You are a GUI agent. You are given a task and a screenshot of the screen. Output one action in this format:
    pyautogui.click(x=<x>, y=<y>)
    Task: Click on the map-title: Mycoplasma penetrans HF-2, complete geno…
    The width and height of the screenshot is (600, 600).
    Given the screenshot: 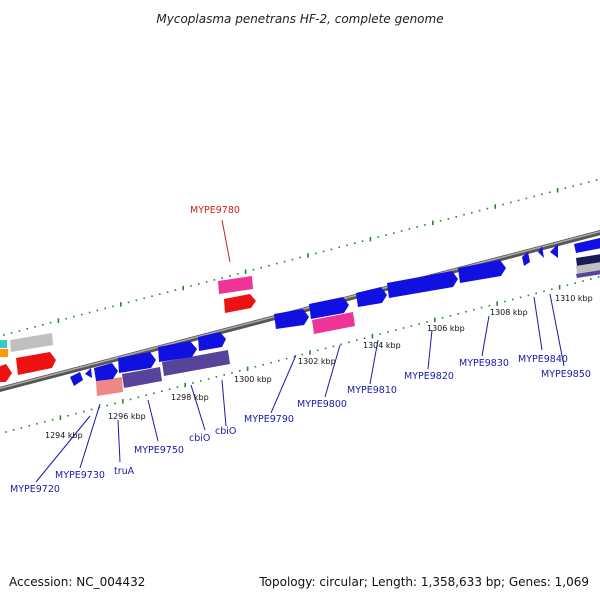 What is the action you would take?
    pyautogui.click(x=299, y=19)
    